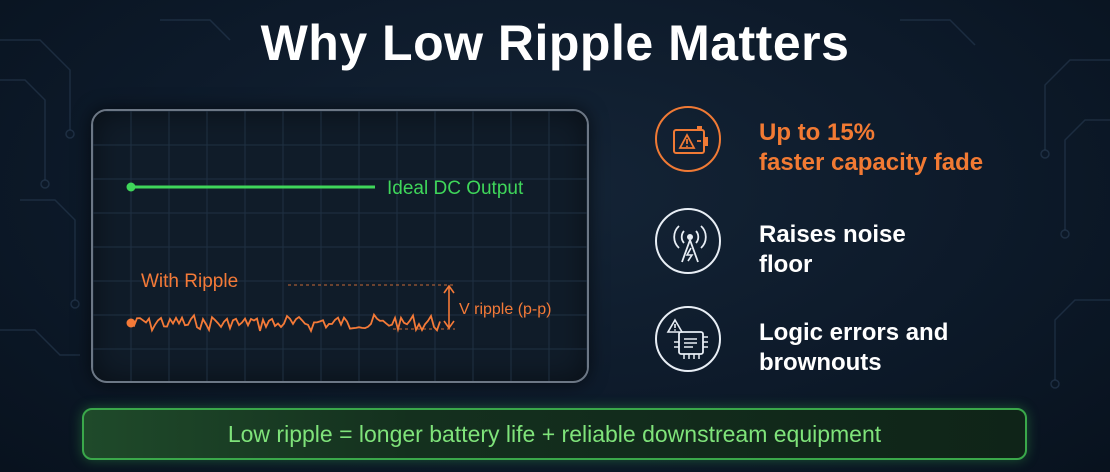 This screenshot has width=1110, height=472. Describe the element at coordinates (131, 187) in the screenshot. I see `ideal-dc-start-dot` at that location.